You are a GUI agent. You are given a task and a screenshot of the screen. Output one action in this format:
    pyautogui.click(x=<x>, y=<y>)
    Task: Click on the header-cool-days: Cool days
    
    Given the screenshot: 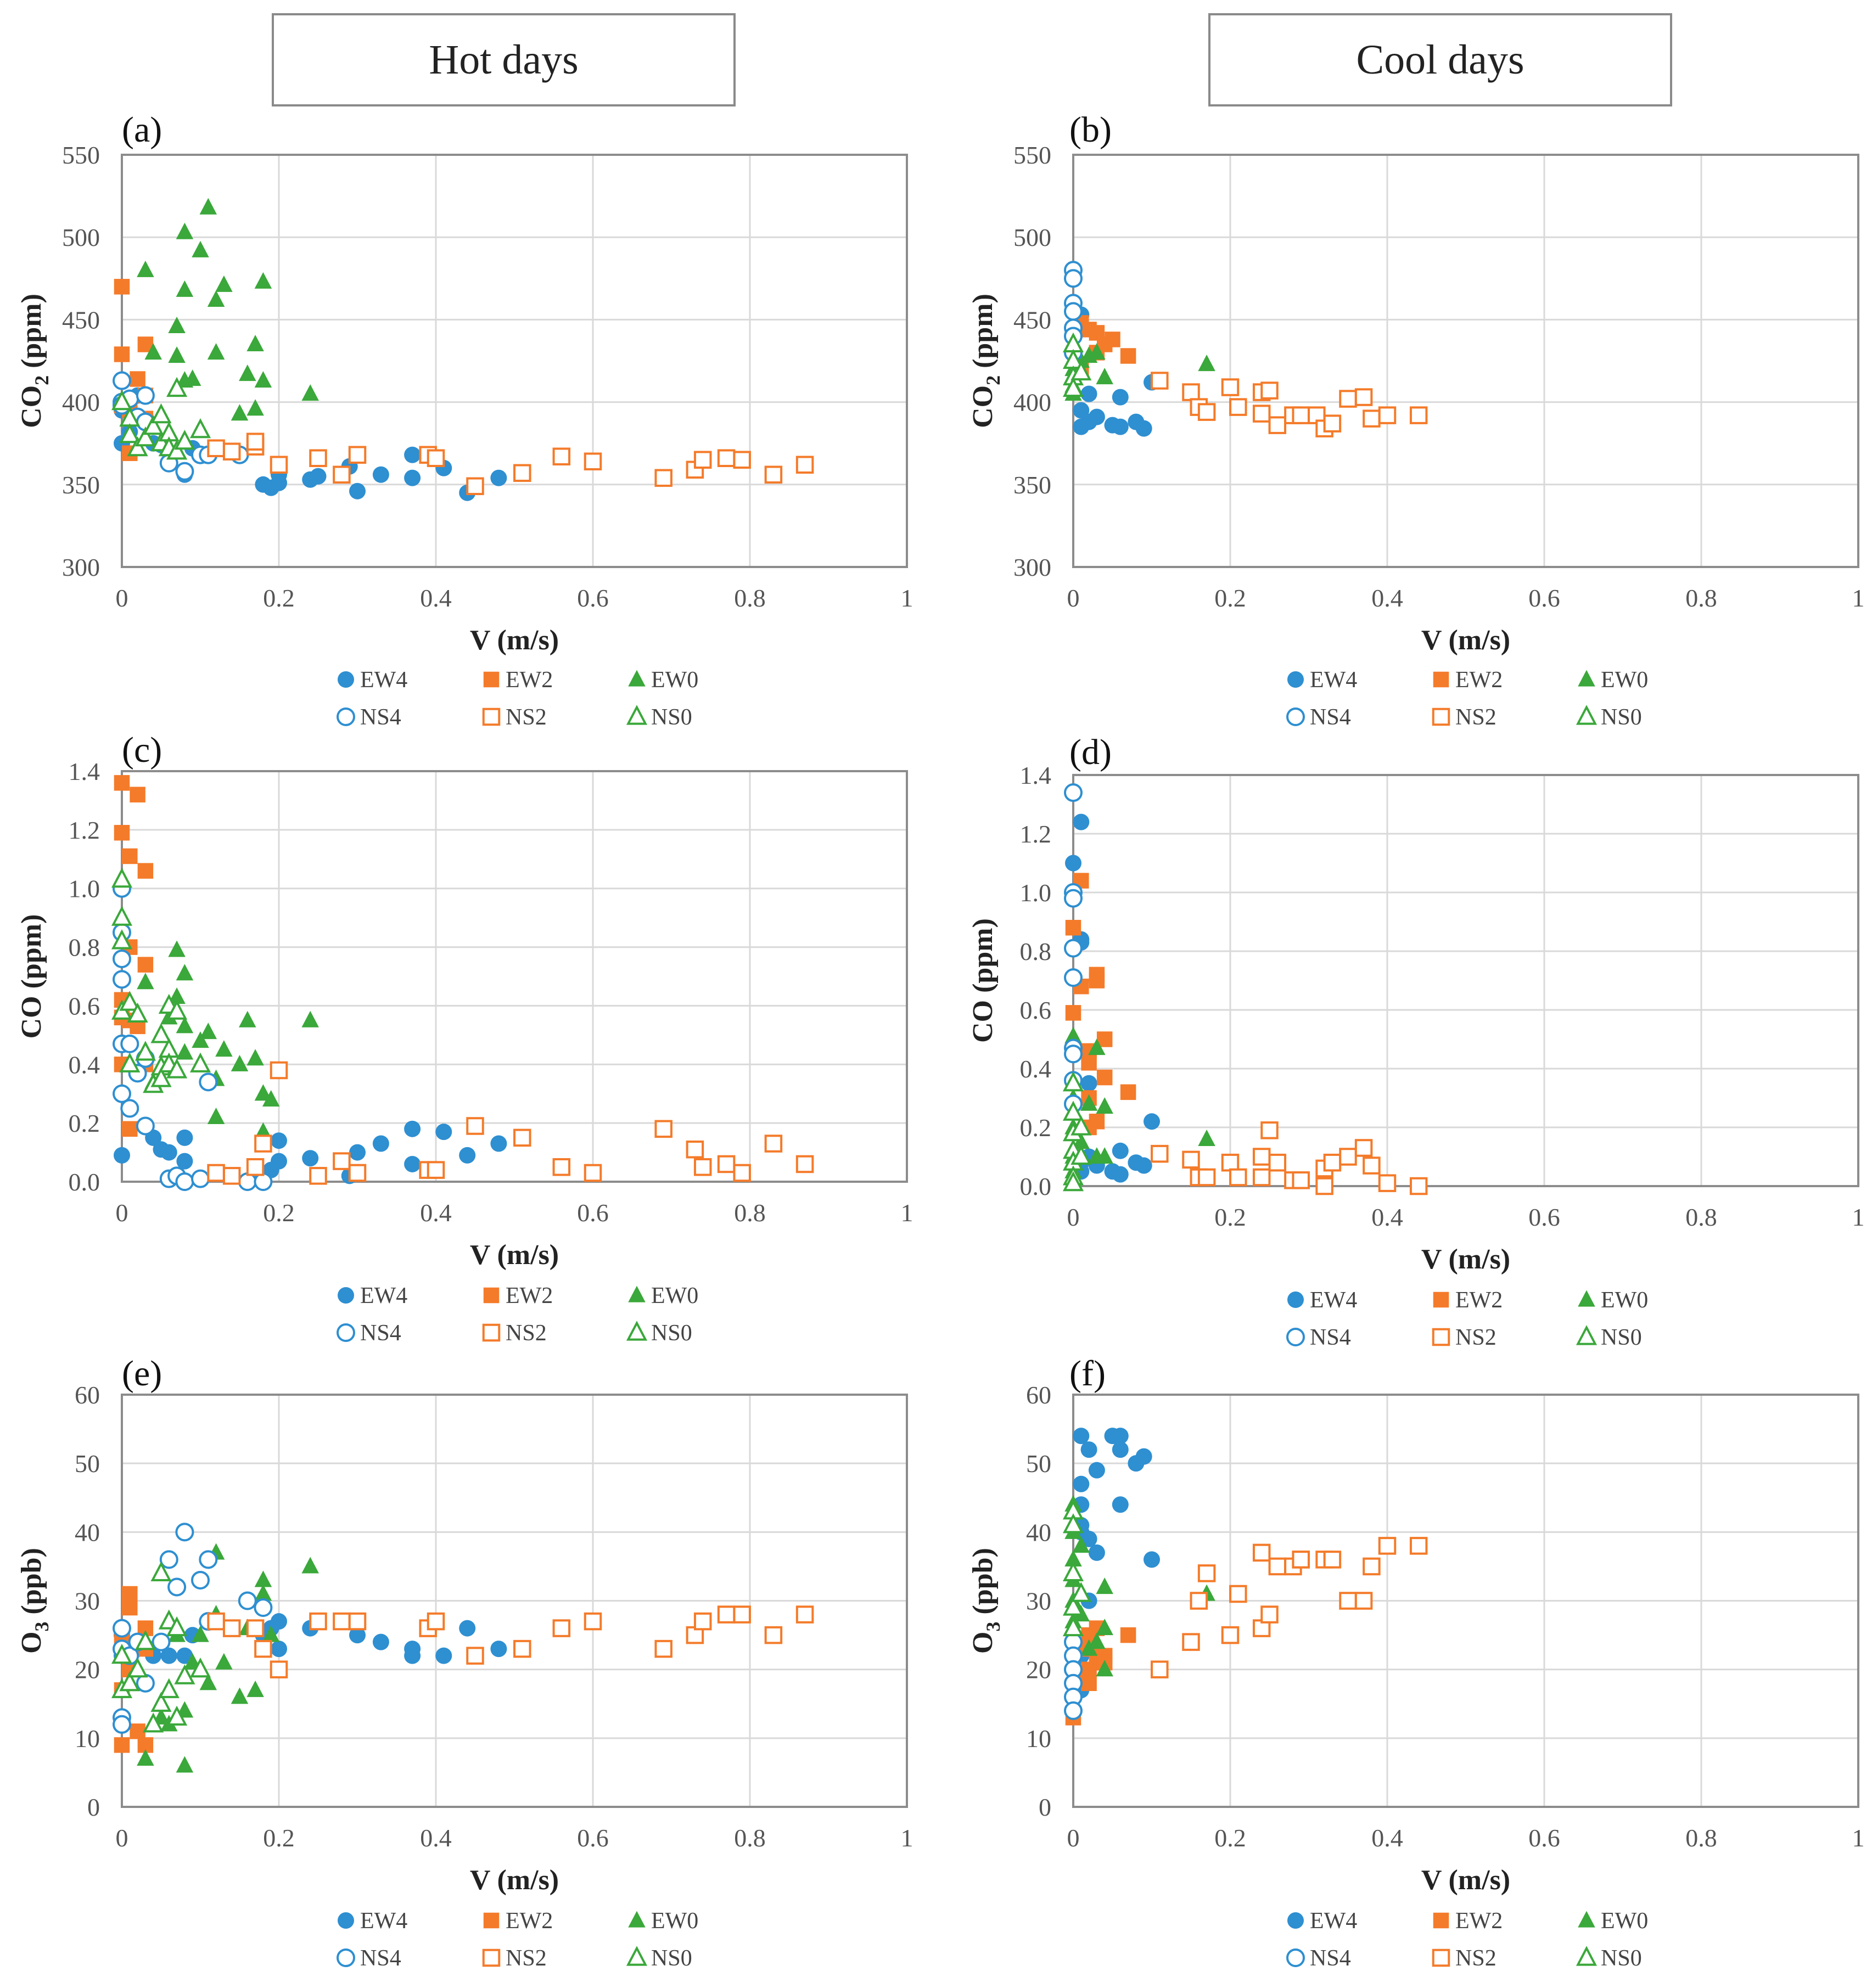 What is the action you would take?
    pyautogui.click(x=1440, y=60)
    